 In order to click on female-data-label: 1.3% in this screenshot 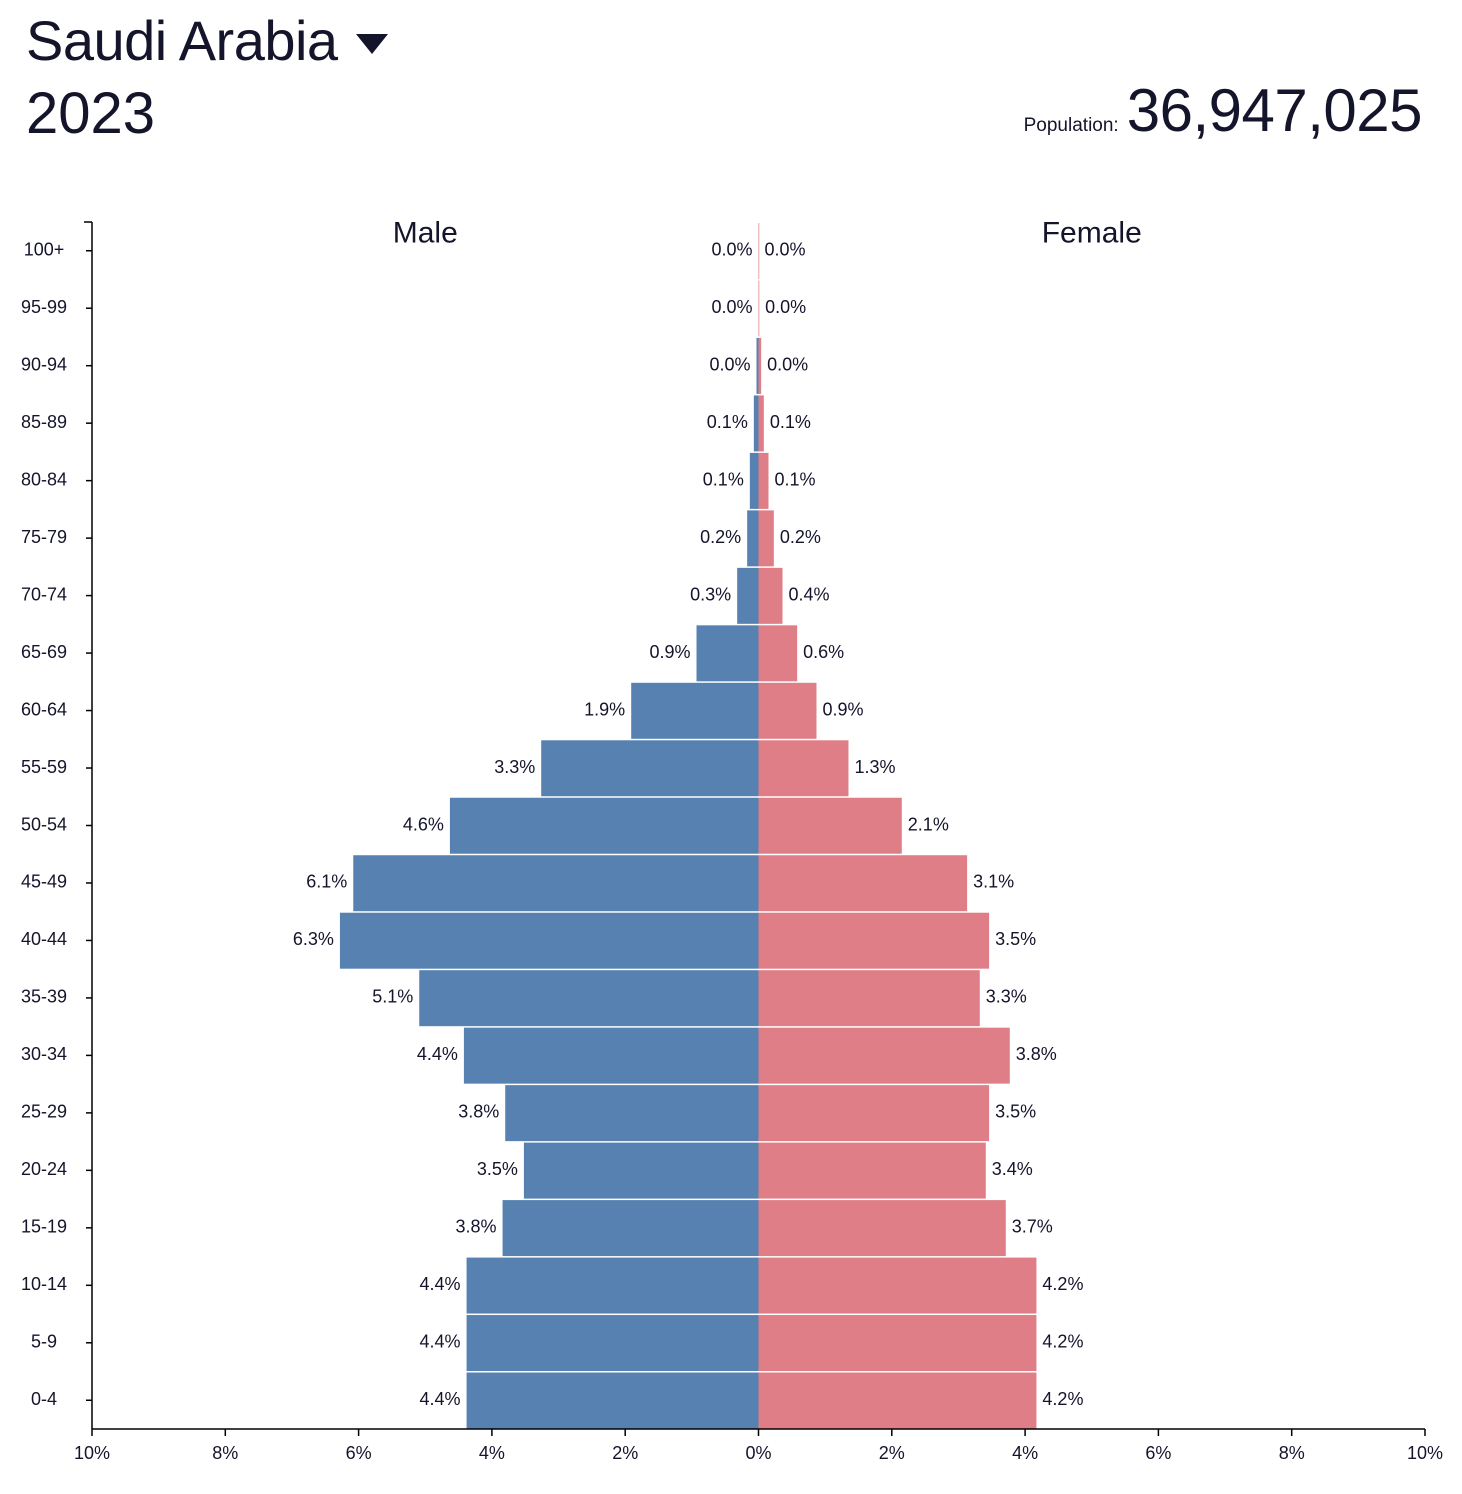, I will do `click(874, 767)`.